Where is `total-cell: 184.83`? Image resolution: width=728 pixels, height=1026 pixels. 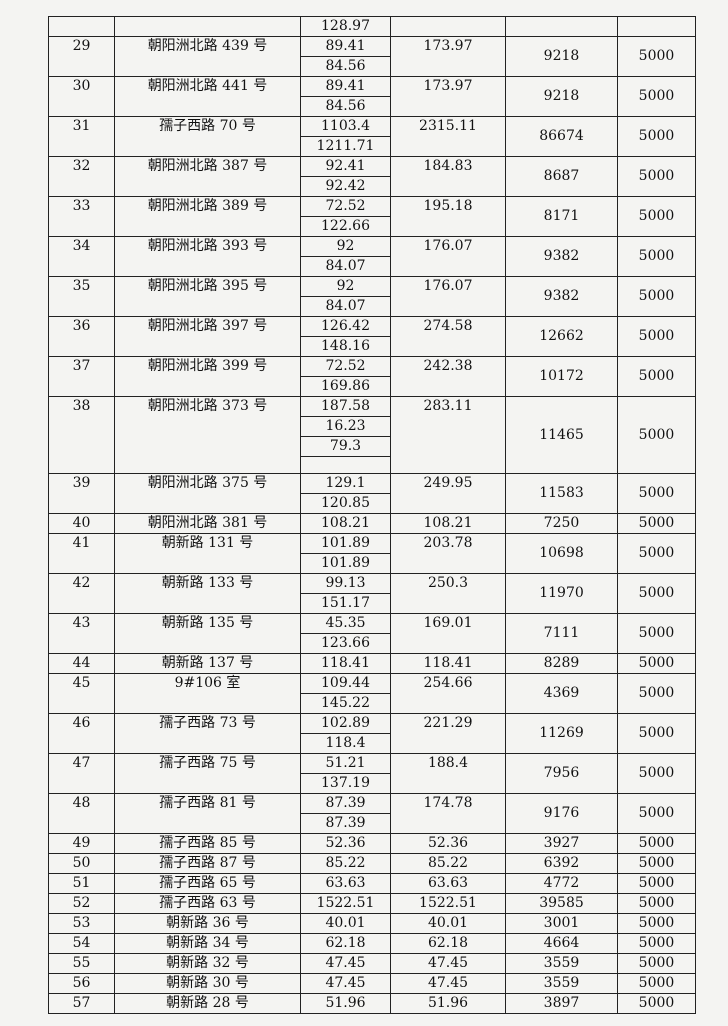
total-cell: 184.83 is located at coordinates (448, 176).